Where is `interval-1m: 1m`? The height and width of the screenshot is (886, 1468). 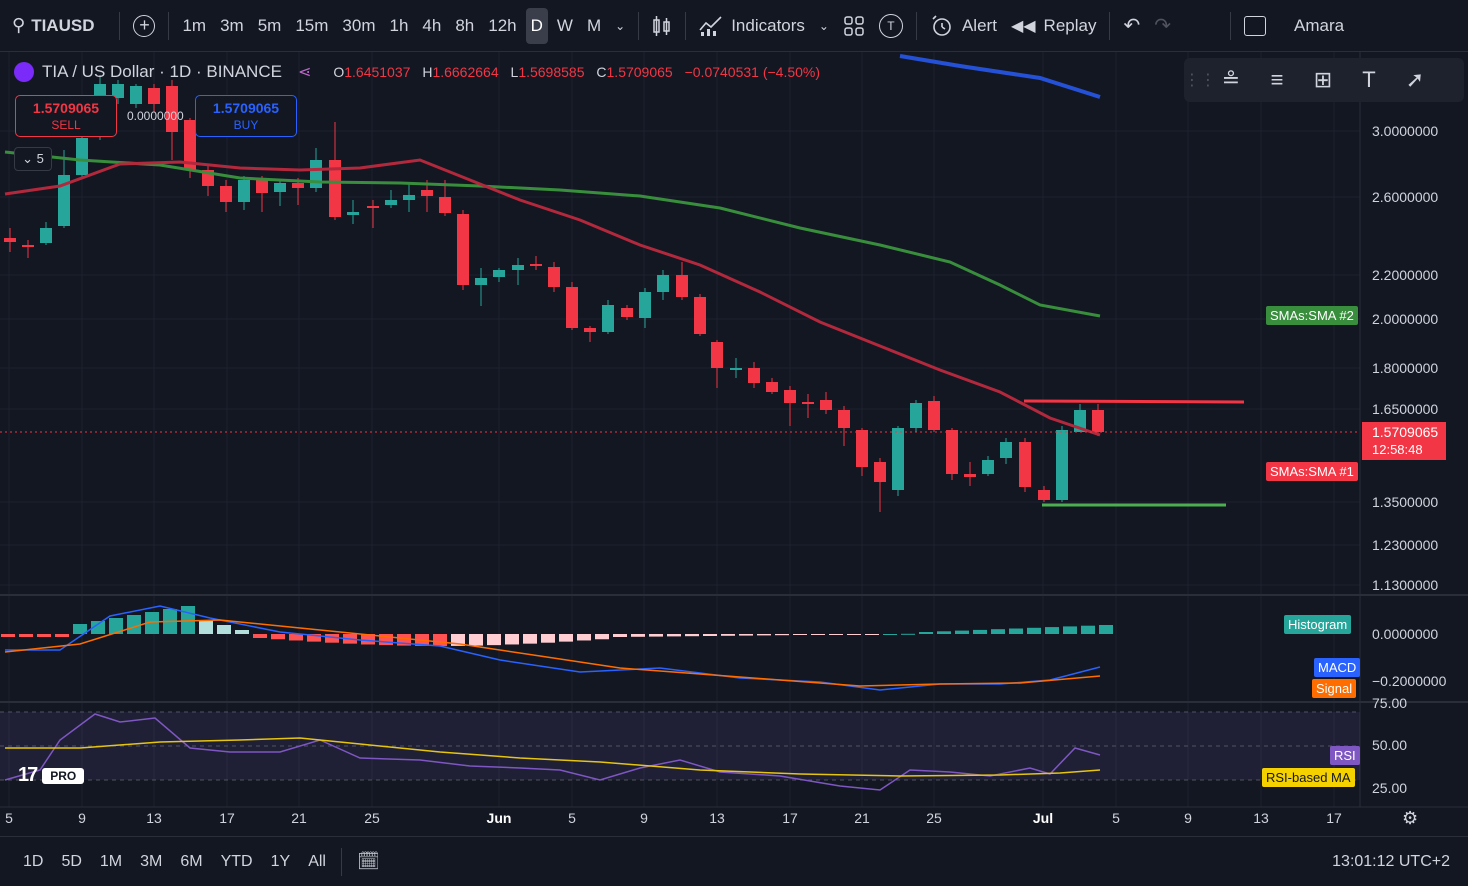 interval-1m: 1m is located at coordinates (194, 25).